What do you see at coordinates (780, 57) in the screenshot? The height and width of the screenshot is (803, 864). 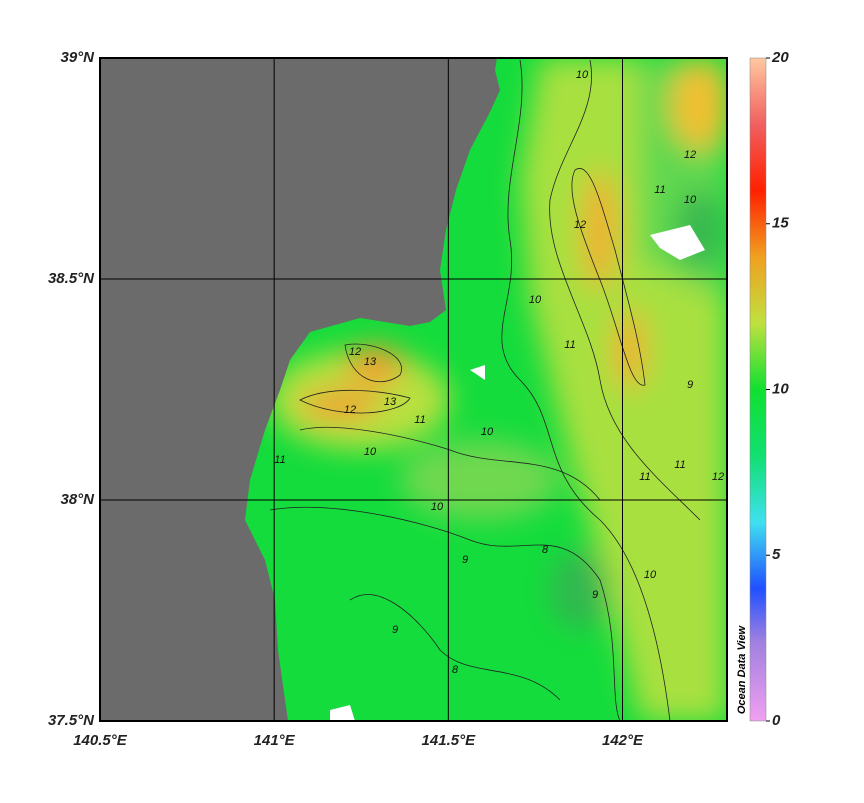 I see `colorbar-tick-label: 20` at bounding box center [780, 57].